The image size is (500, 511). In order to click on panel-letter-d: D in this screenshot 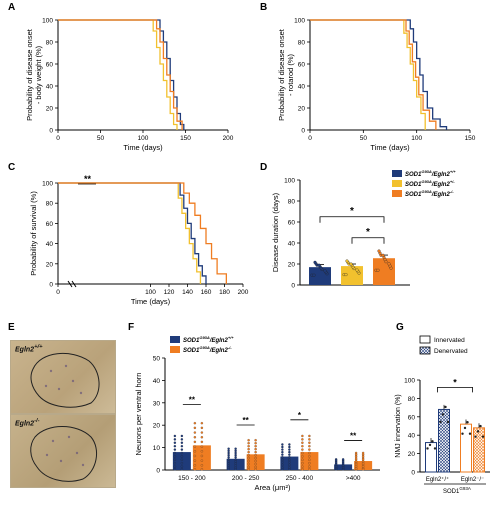, I will do `click(263, 167)`.